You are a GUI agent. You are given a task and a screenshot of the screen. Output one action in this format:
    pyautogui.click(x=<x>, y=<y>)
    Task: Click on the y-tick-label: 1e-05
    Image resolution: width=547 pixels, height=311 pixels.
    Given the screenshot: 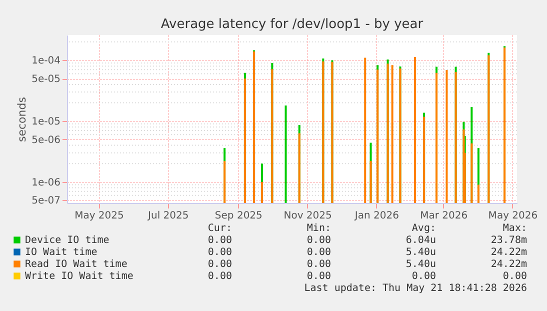 What is the action you would take?
    pyautogui.click(x=46, y=122)
    